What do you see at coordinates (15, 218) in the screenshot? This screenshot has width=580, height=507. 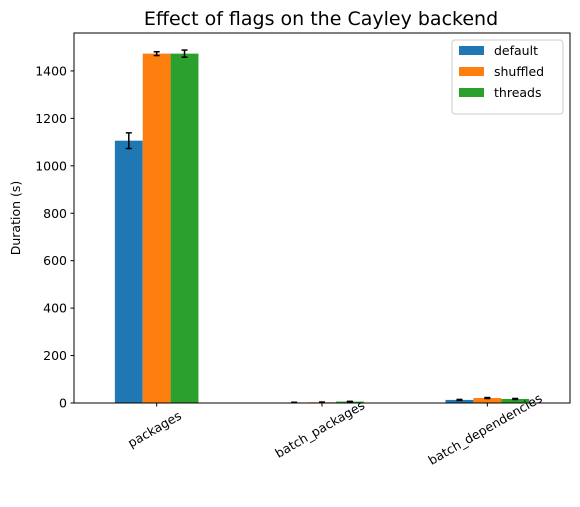 I see `y-axis-label: Duration (s)` at bounding box center [15, 218].